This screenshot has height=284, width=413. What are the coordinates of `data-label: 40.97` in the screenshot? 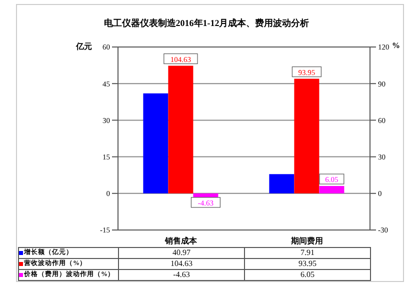 It's located at (181, 253).